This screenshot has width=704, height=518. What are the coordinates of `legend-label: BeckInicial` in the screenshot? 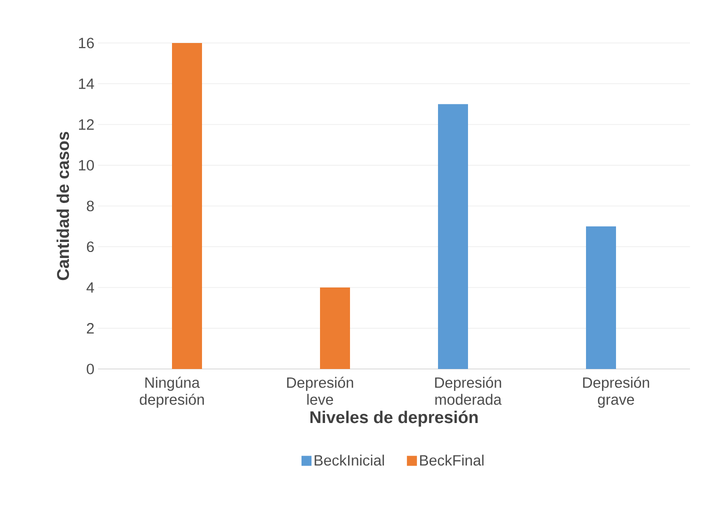 It's located at (349, 460).